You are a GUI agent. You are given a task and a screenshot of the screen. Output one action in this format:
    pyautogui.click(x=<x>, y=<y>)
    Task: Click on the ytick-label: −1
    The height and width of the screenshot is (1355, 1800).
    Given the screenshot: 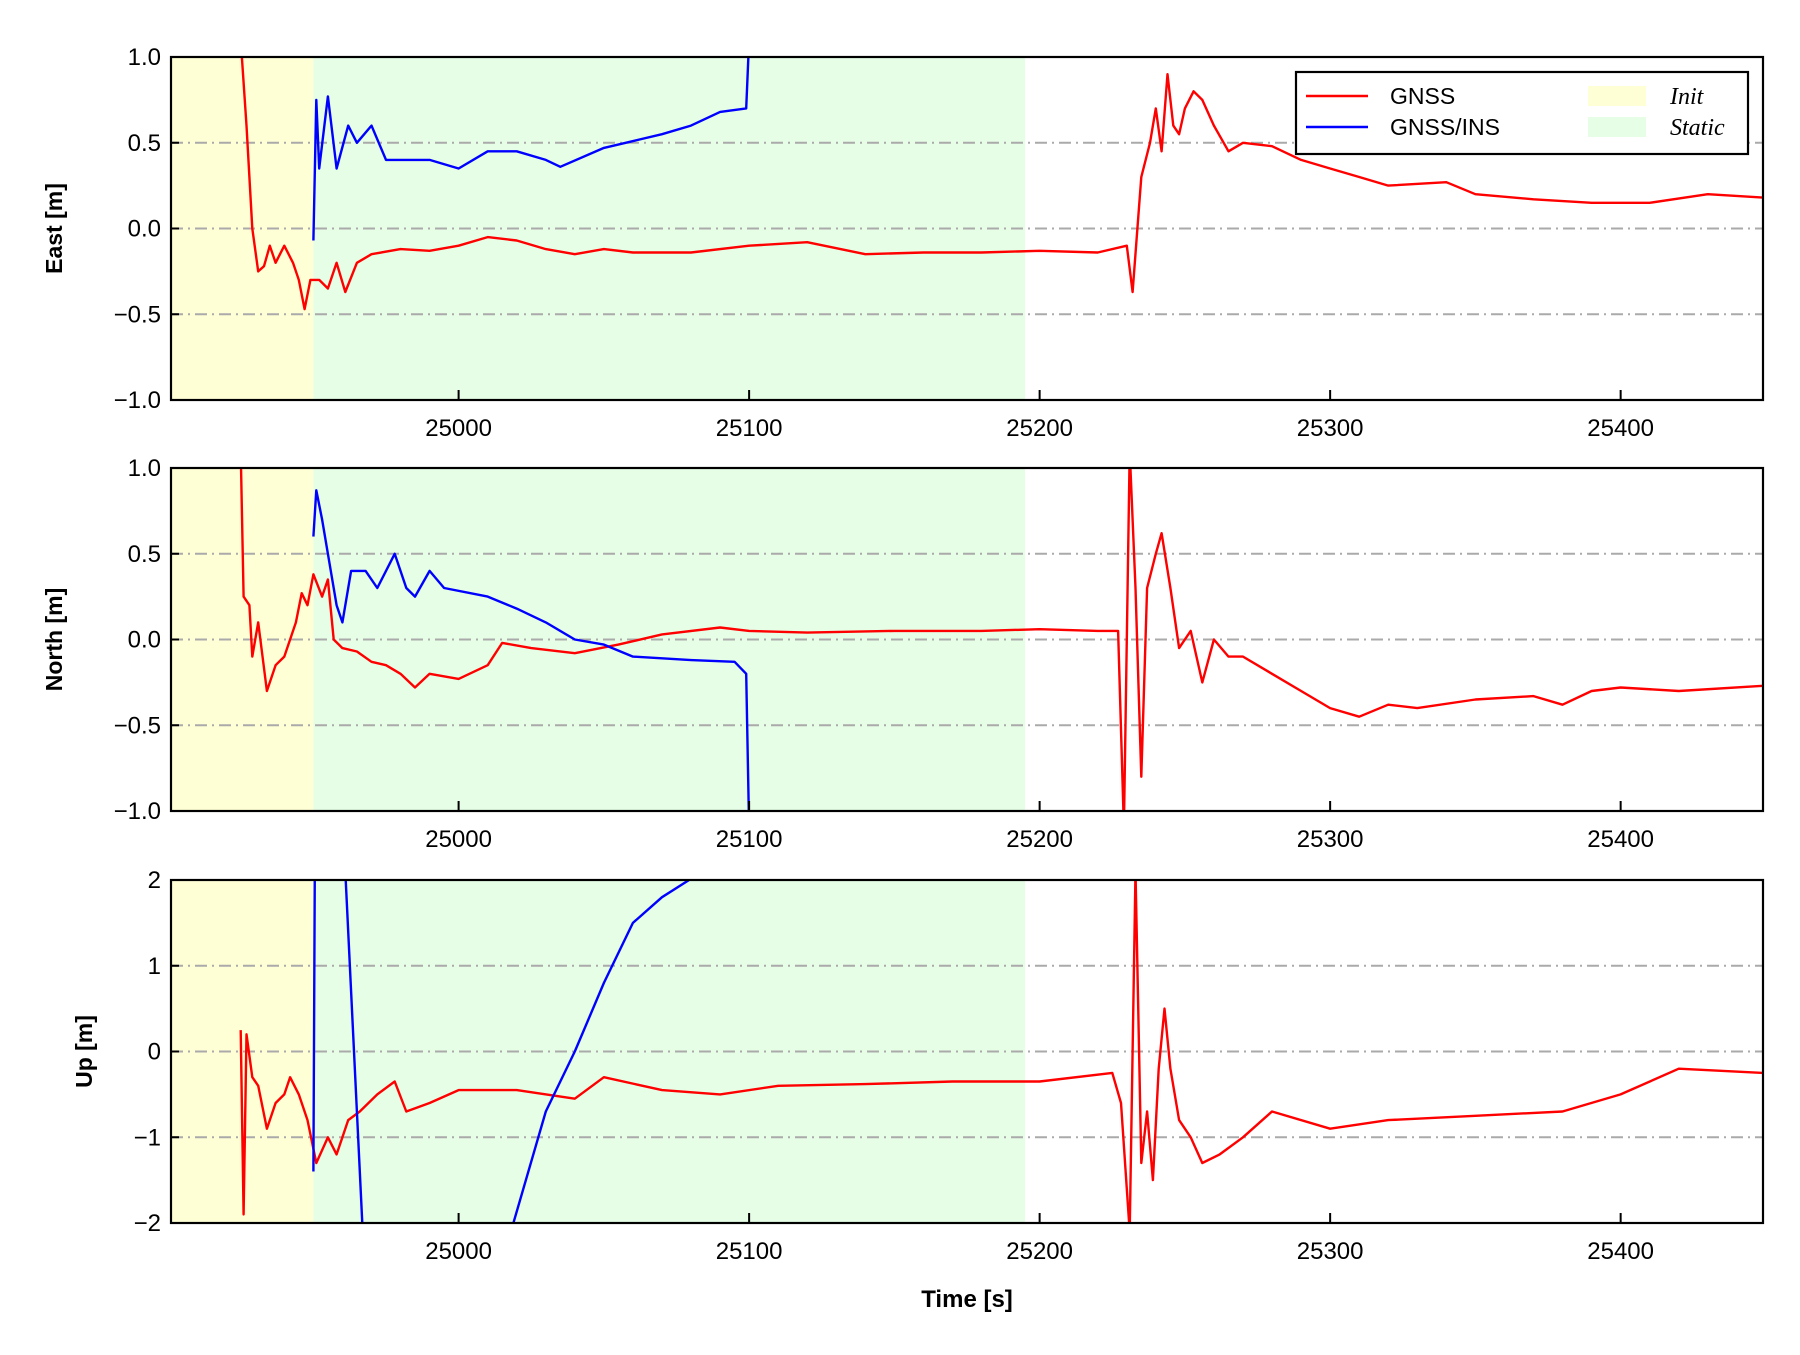 What is the action you would take?
    pyautogui.click(x=147, y=1137)
    